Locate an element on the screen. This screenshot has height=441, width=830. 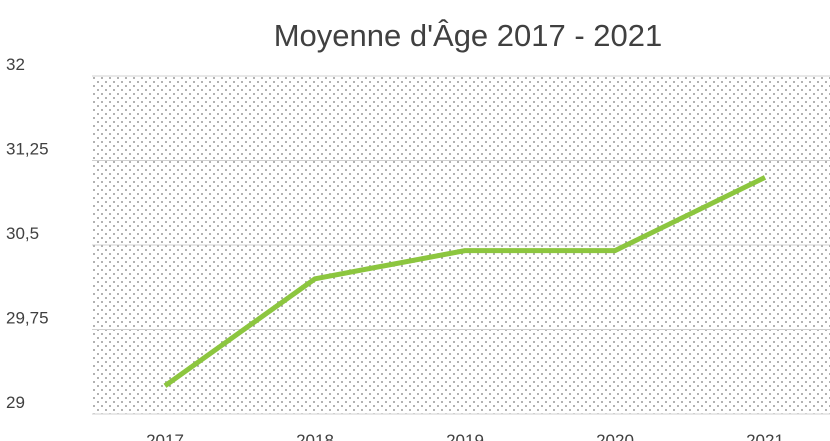
x-tick-label: 2018 is located at coordinates (315, 436).